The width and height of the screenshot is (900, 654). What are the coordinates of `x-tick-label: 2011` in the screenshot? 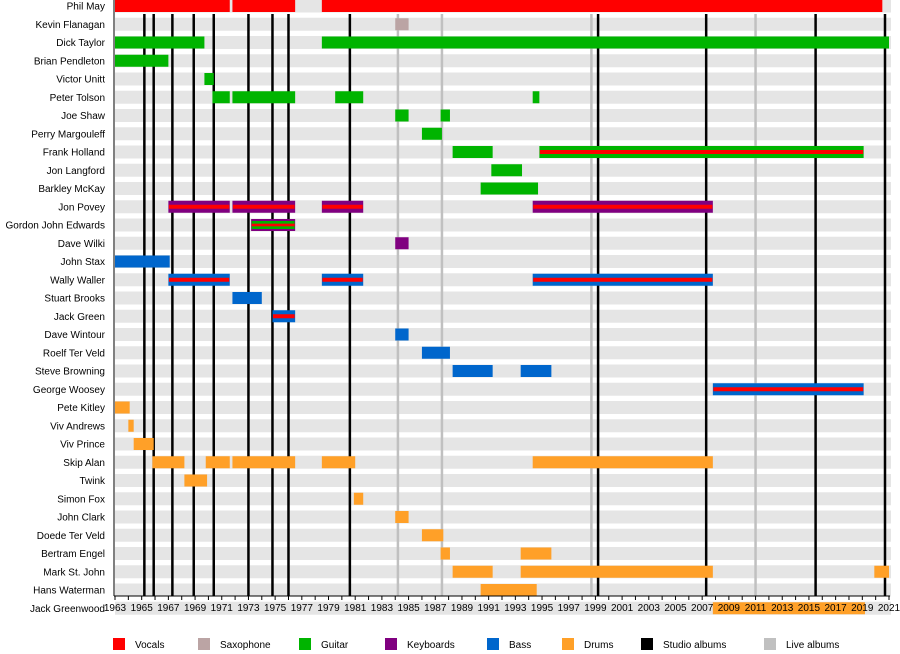 It's located at (756, 608).